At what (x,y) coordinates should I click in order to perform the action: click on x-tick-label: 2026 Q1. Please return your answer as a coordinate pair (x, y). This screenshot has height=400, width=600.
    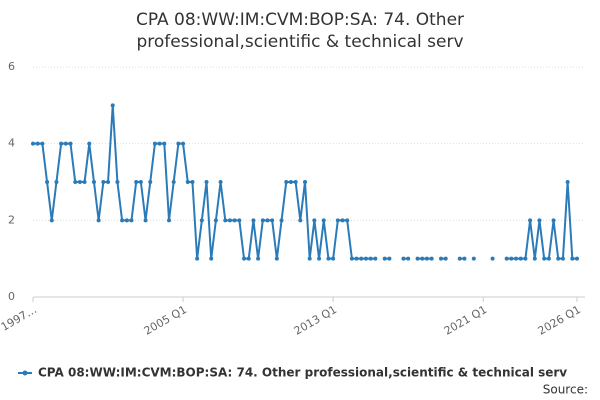
    Looking at the image, I should click on (559, 320).